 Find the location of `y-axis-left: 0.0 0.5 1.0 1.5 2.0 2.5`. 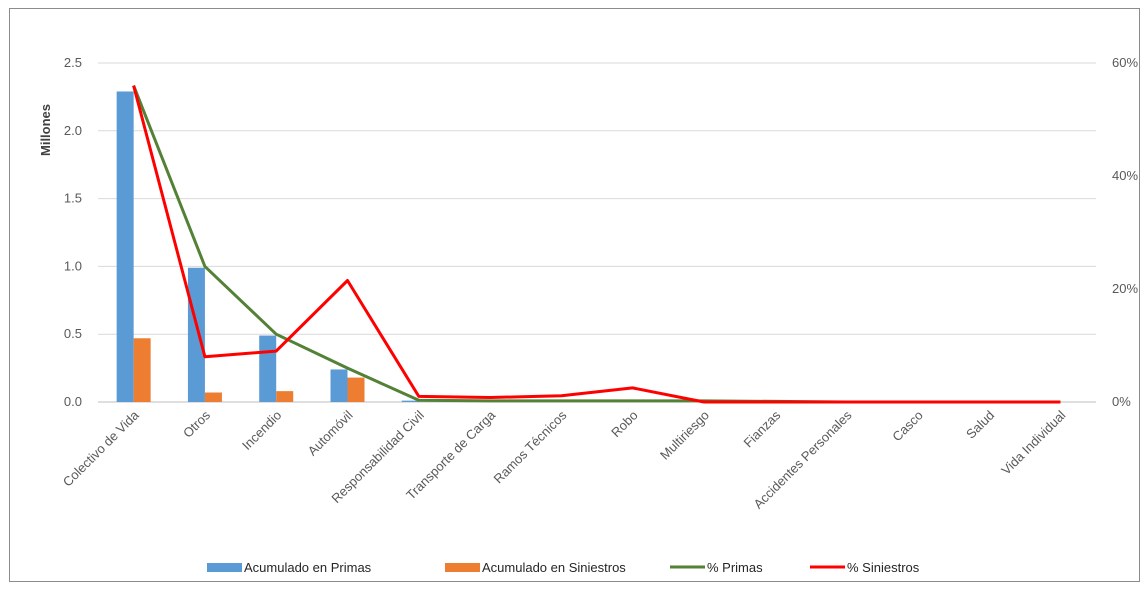

y-axis-left: 0.0 0.5 1.0 1.5 2.0 2.5 is located at coordinates (73, 232).